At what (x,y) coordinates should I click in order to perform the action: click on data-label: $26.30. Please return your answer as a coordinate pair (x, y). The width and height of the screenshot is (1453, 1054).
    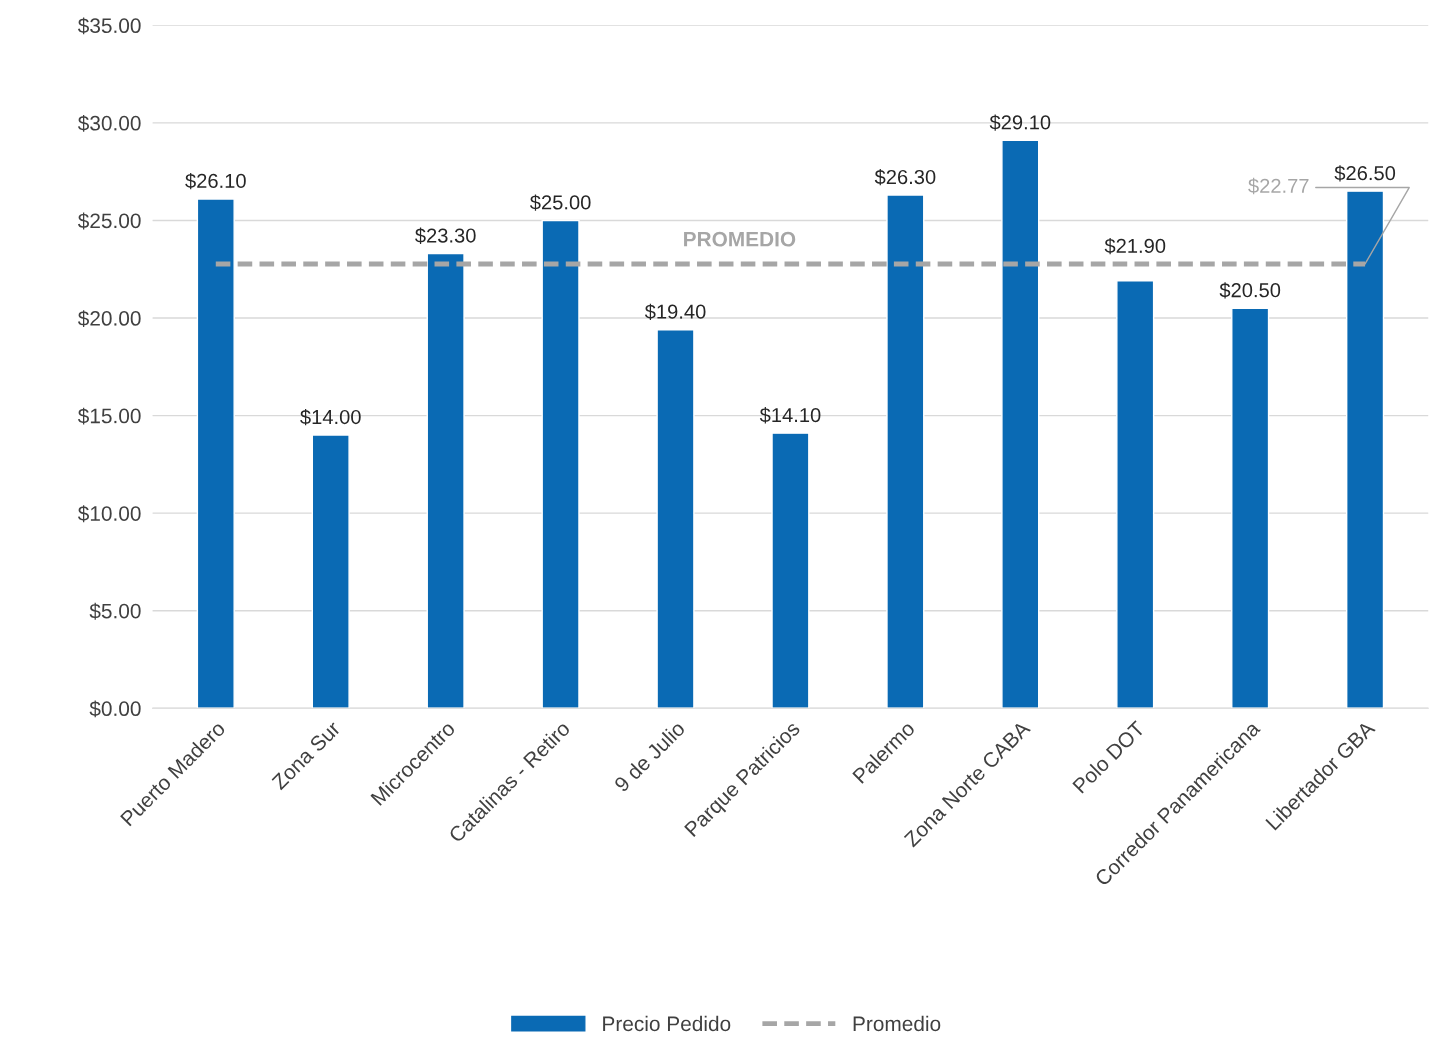
    Looking at the image, I should click on (905, 177).